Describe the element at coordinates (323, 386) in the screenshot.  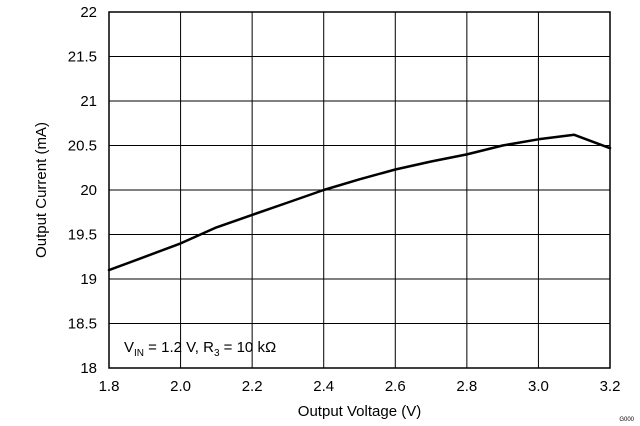
I see `x-tick-label: 2.4` at that location.